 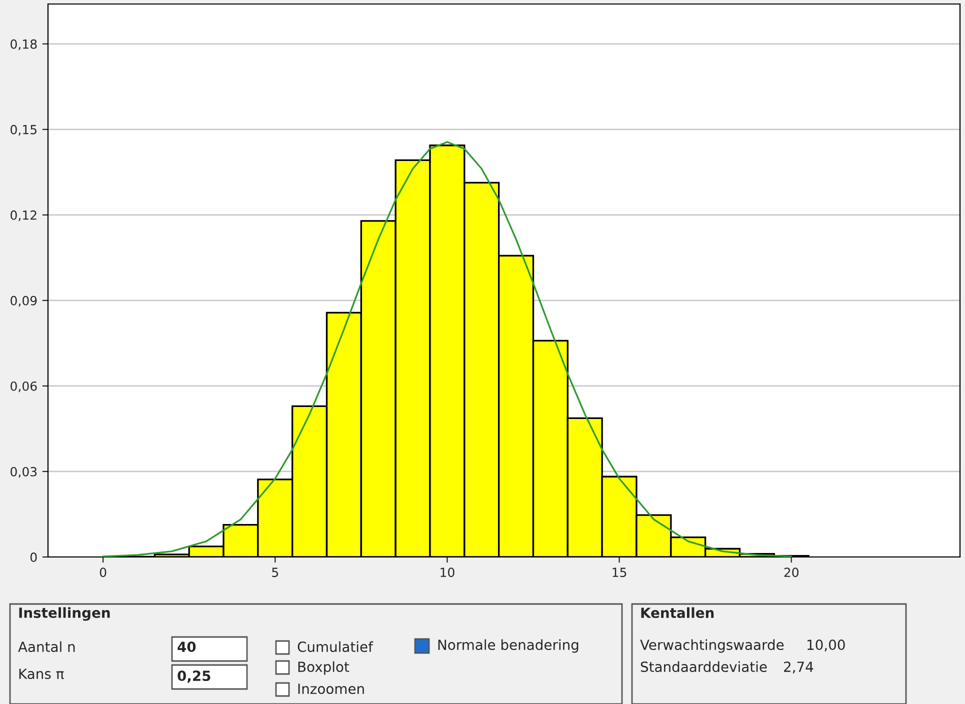 I want to click on text: Boxplot, so click(x=324, y=668).